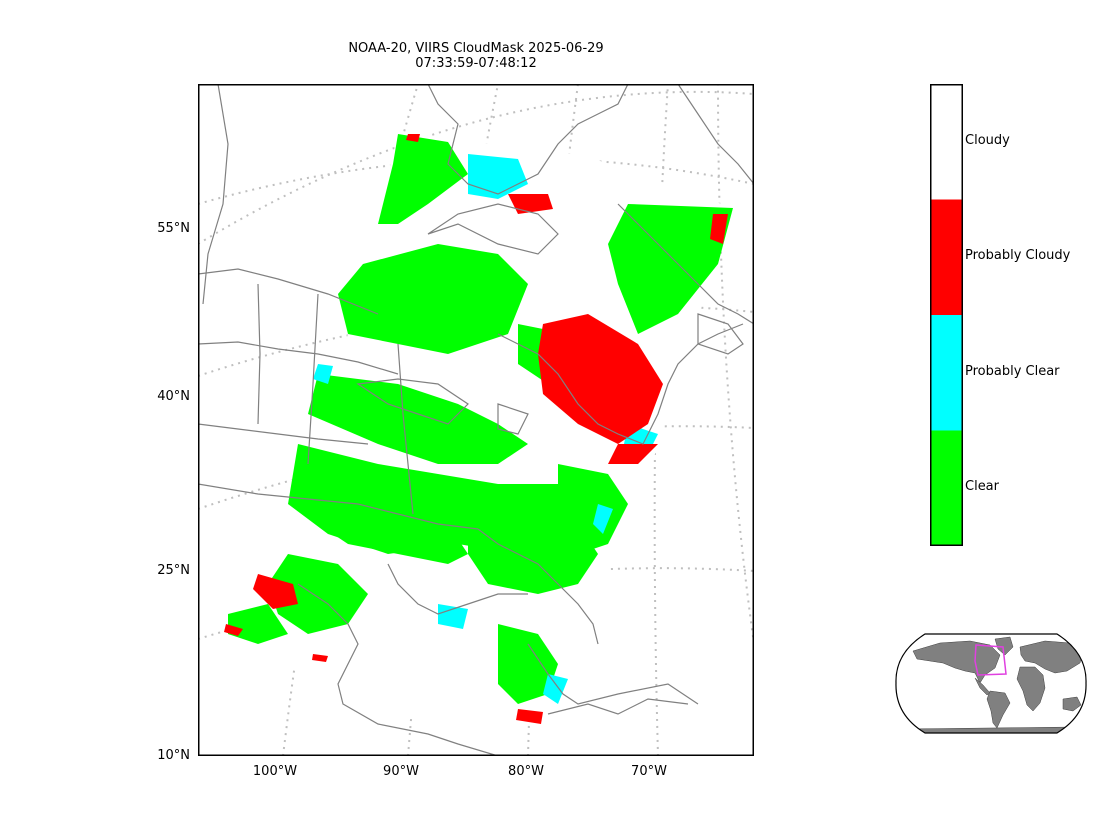 The width and height of the screenshot is (1120, 840). Describe the element at coordinates (946, 142) in the screenshot. I see `colorbar-cloudy-swatch` at that location.